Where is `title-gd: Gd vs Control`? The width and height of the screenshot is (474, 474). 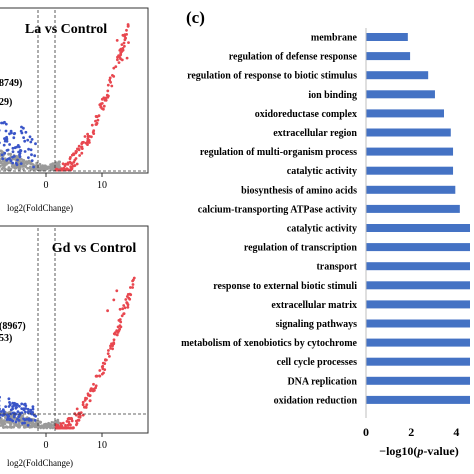
title-gd: Gd vs Control is located at coordinates (94, 248).